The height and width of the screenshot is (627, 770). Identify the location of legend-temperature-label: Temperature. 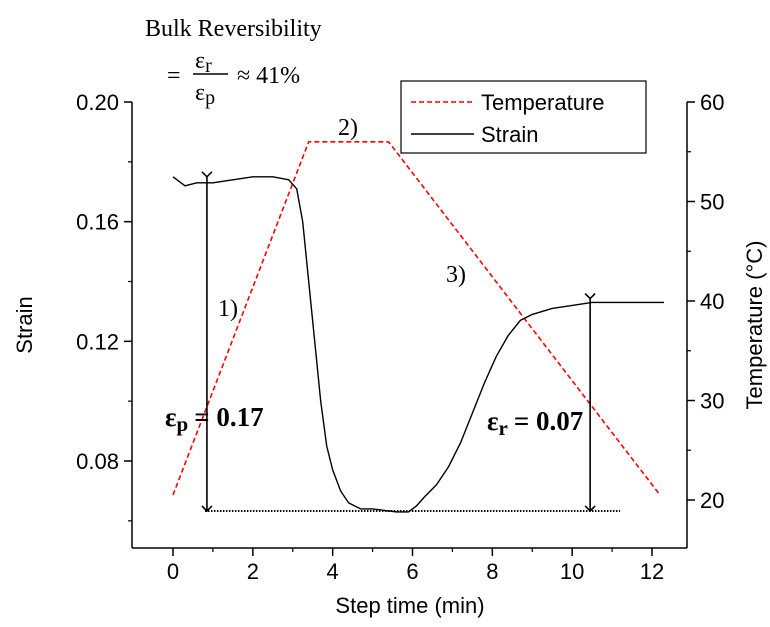
(543, 102).